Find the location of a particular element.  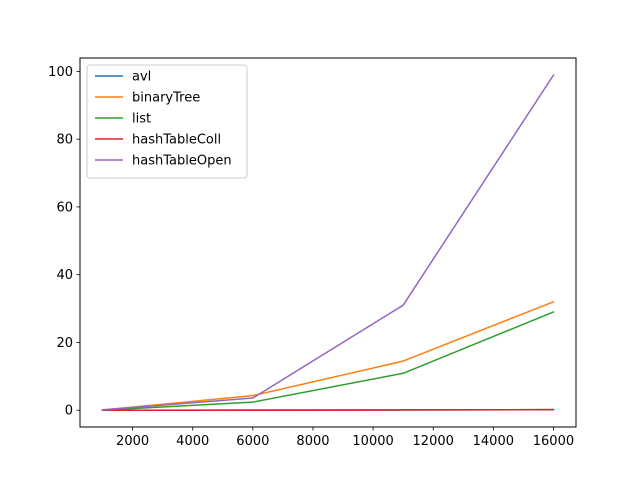

y-tick-label: 20 is located at coordinates (64, 343).